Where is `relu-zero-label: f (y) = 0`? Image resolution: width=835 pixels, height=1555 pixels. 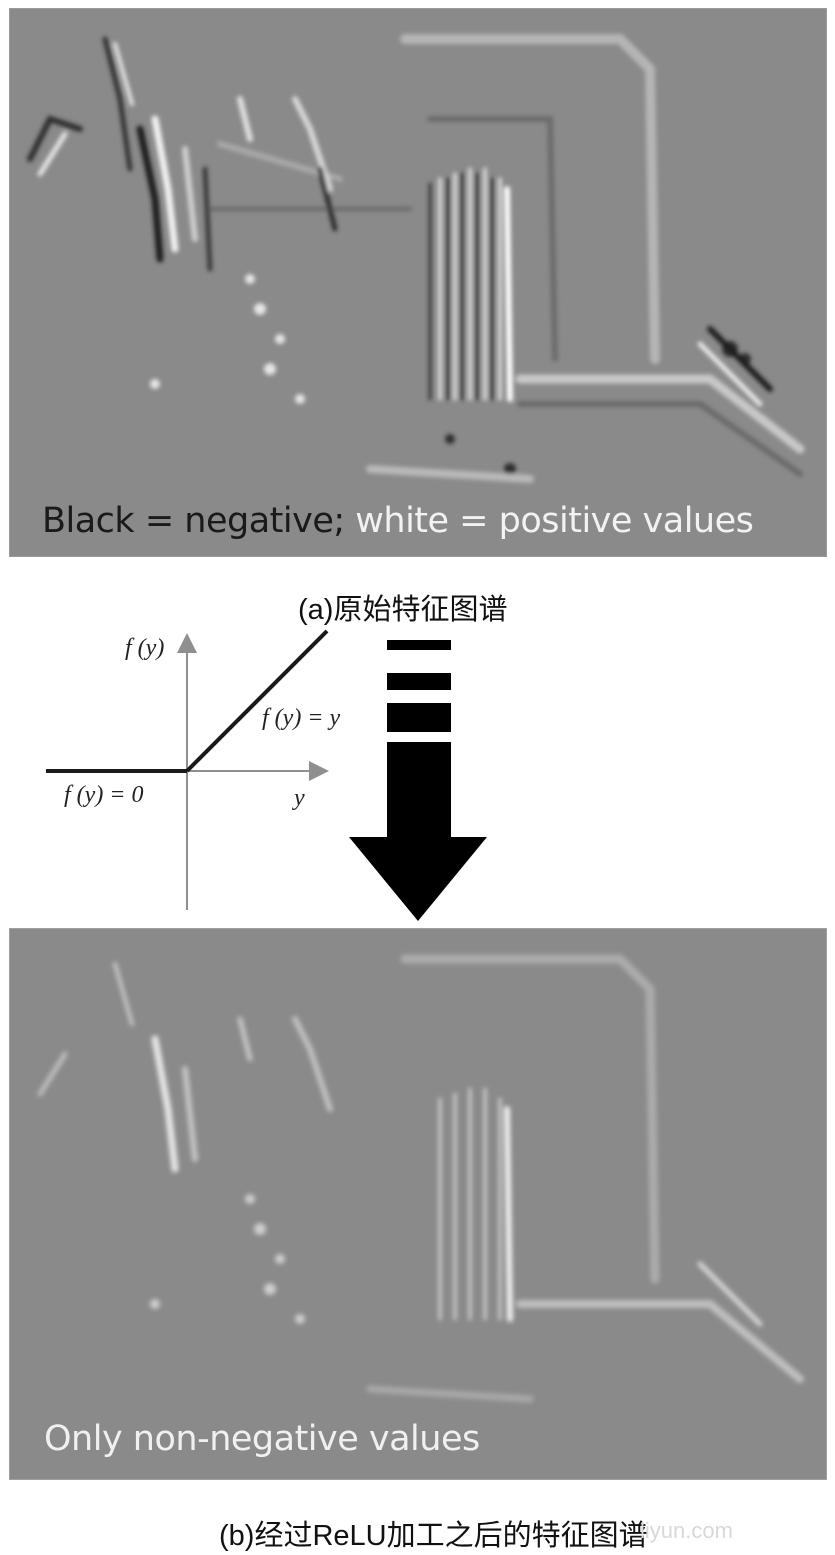
relu-zero-label: f (y) = 0 is located at coordinates (104, 795).